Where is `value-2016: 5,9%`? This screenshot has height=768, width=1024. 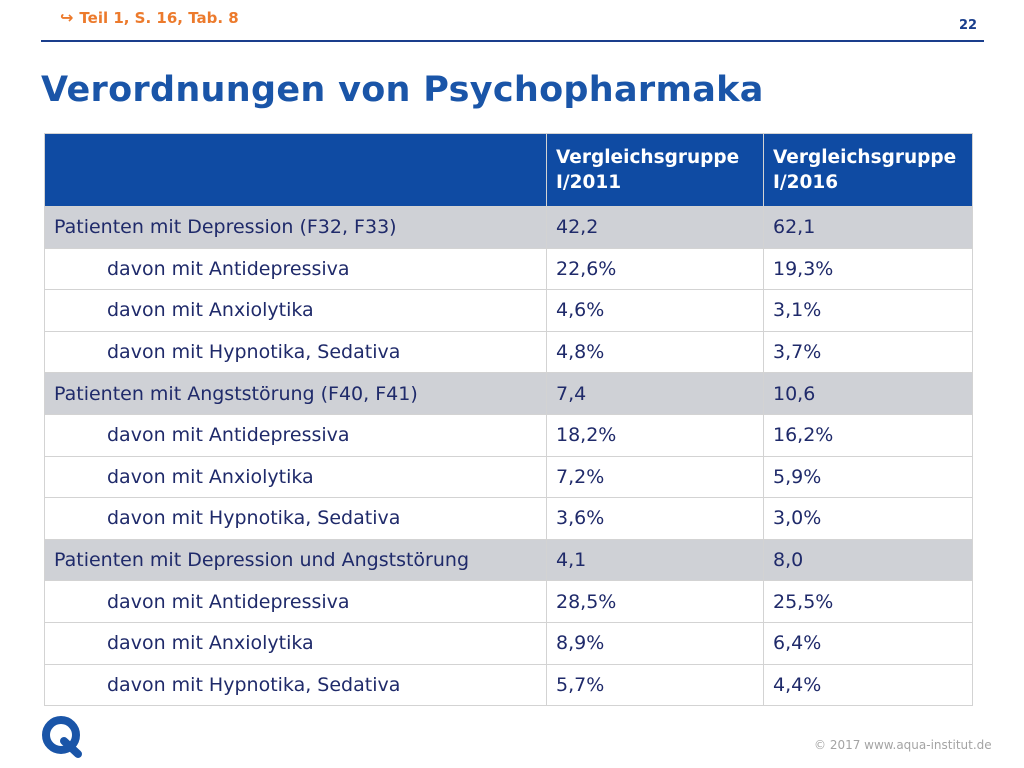
value-2016: 5,9% is located at coordinates (868, 477).